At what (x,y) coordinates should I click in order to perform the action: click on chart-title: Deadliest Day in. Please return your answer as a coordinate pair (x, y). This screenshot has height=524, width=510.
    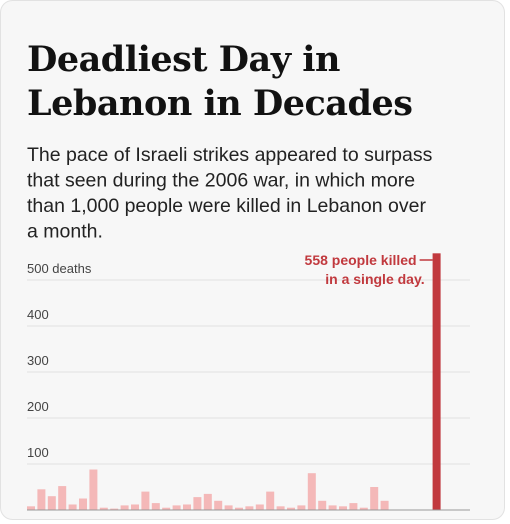
    Looking at the image, I should click on (183, 59).